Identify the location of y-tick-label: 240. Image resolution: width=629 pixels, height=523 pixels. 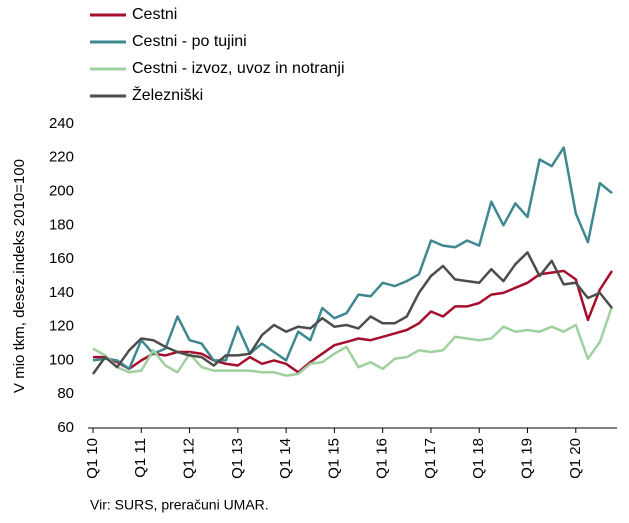
(61, 123).